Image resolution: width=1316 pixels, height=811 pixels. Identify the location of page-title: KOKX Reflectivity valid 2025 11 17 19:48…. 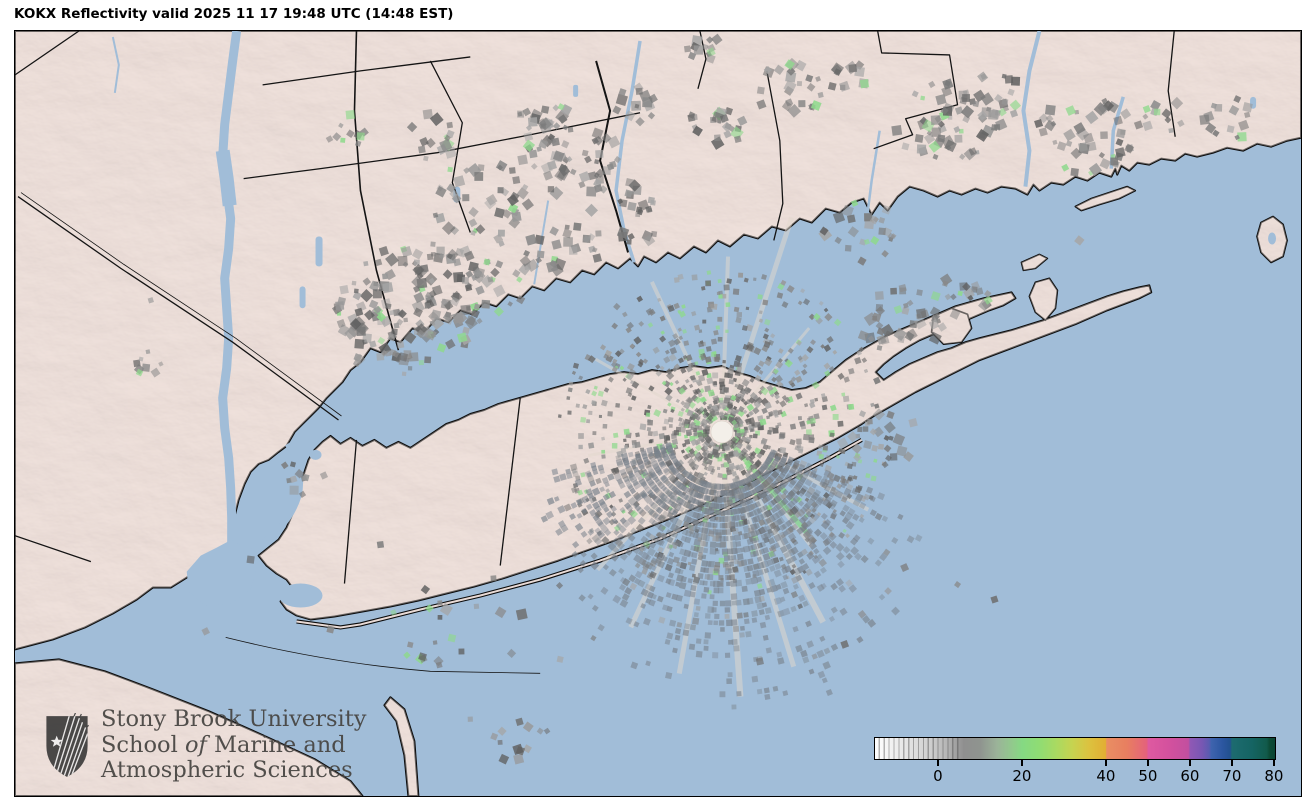
(234, 14).